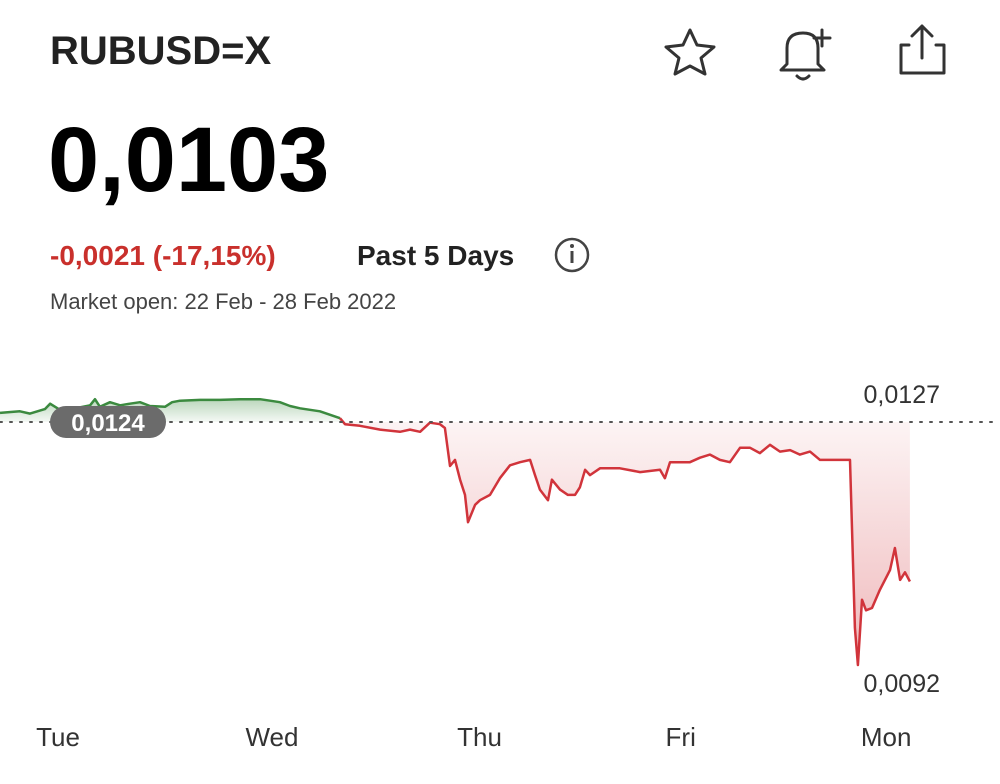  Describe the element at coordinates (163, 255) in the screenshot. I see `price-change: -0,0021 (-17,15%)` at that location.